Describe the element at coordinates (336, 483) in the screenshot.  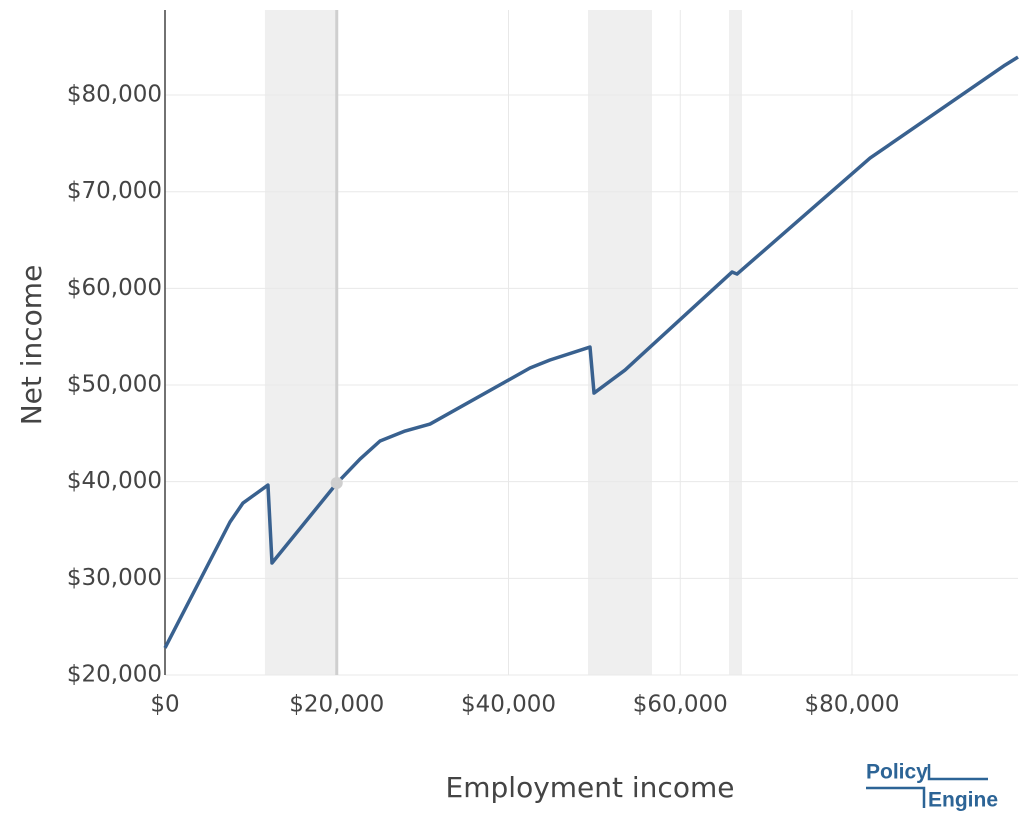
I see `highlight-point` at that location.